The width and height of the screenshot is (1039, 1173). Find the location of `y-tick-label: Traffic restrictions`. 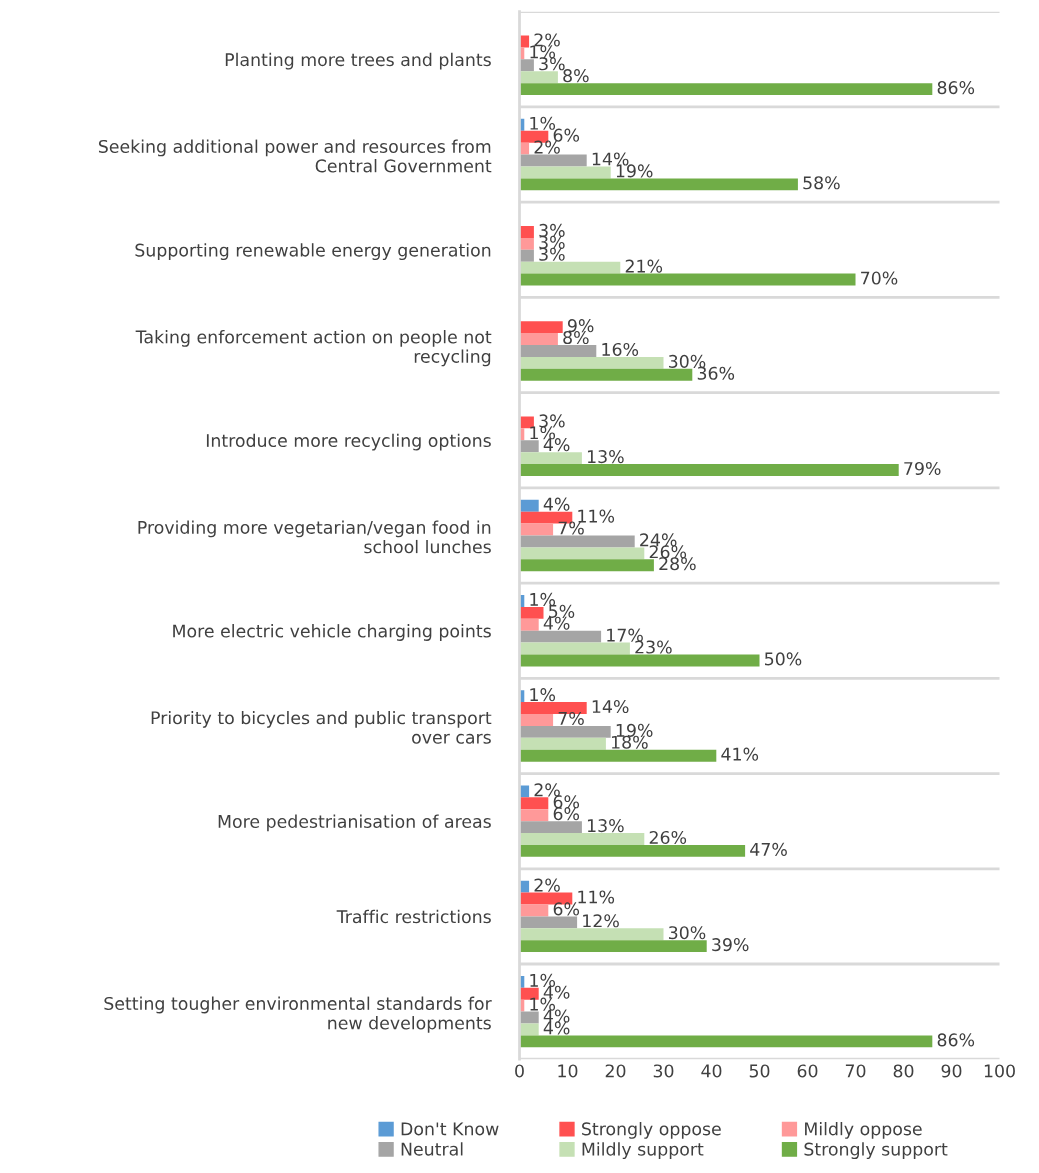

y-tick-label: Traffic restrictions is located at coordinates (413, 916).